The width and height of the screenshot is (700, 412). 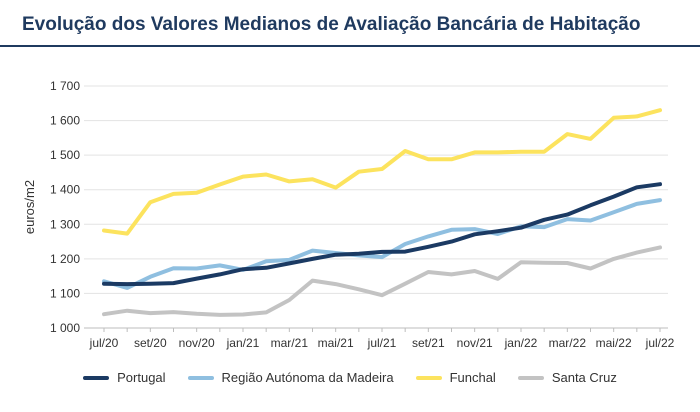 I want to click on x-tick-label: set/21, so click(x=428, y=343).